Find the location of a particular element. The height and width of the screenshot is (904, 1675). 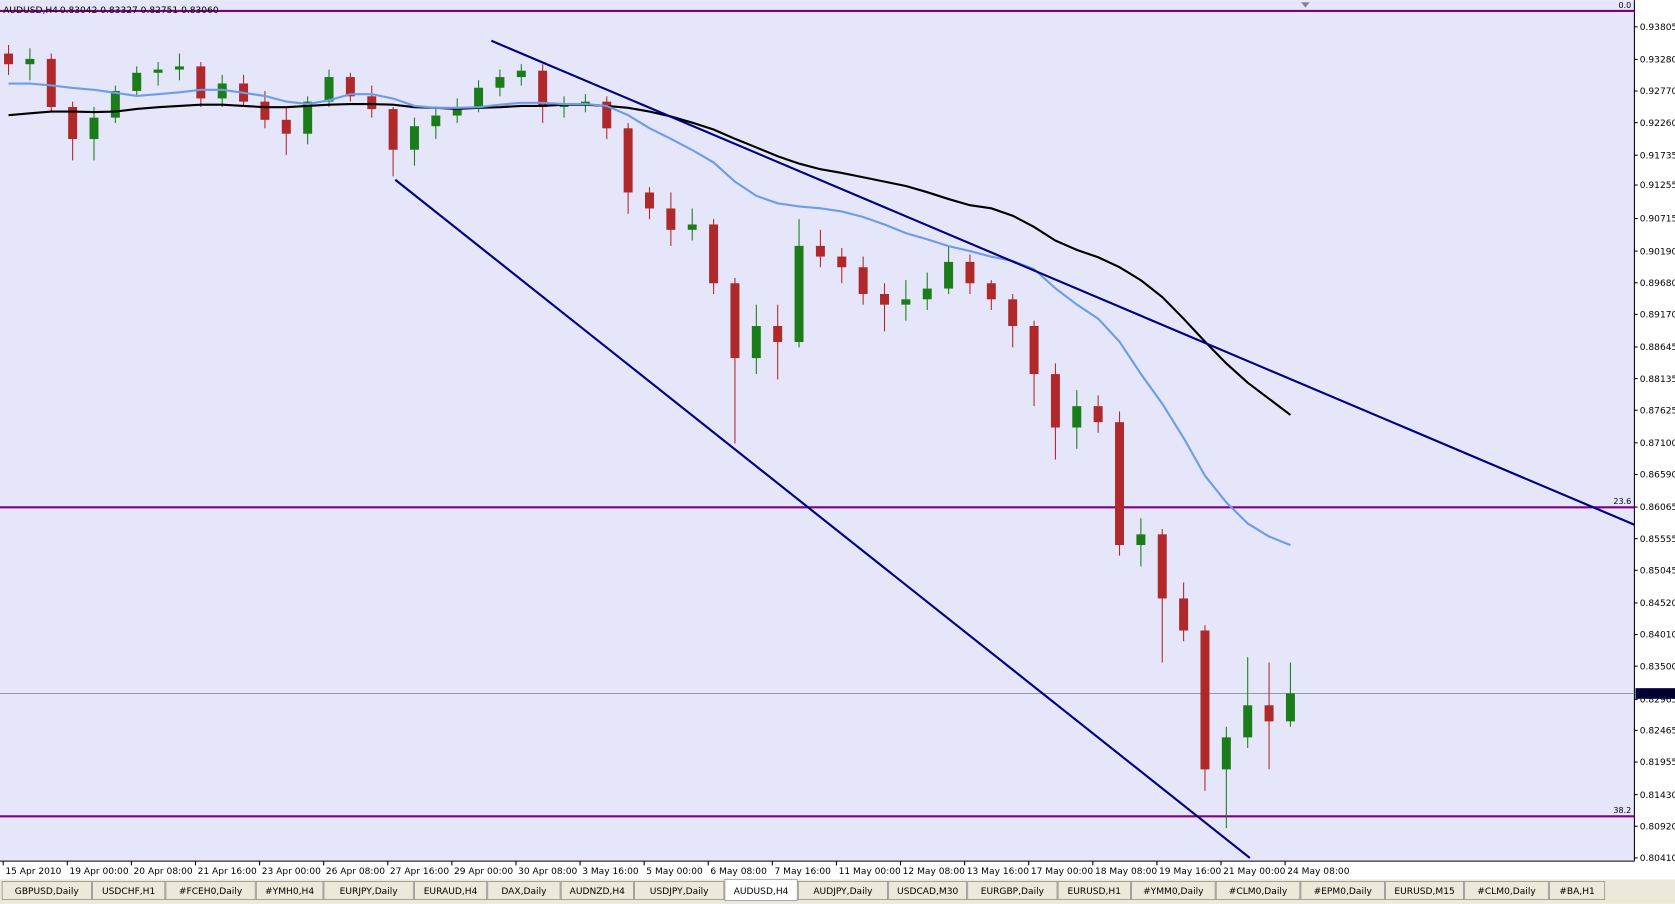

tab-label: AUDJPY,Daily is located at coordinates (843, 892).